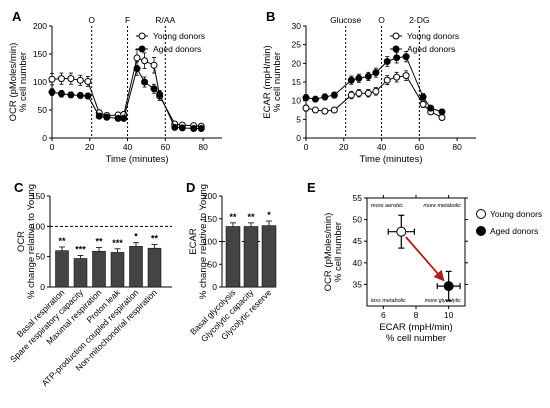 Image resolution: width=550 pixels, height=408 pixels. I want to click on significance-label: *, so click(269, 215).